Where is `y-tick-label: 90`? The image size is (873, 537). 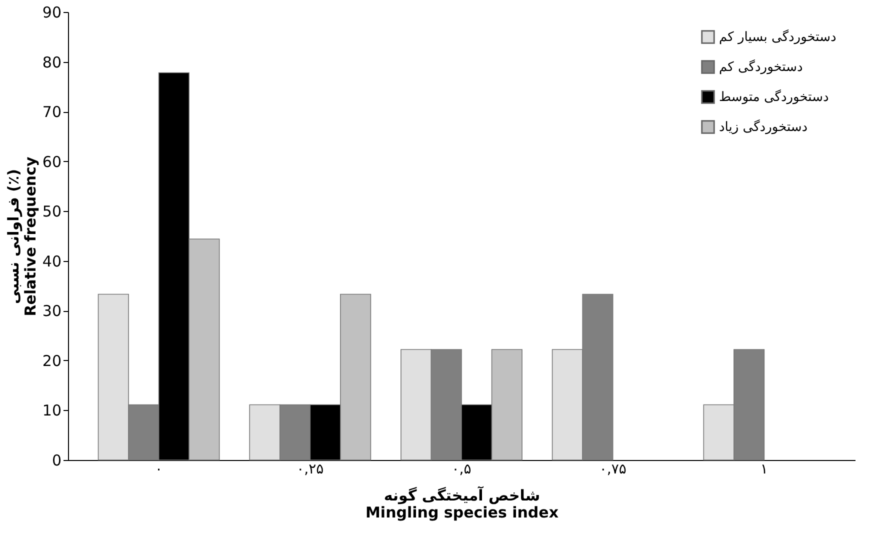
y-tick-label: 90 is located at coordinates (52, 13).